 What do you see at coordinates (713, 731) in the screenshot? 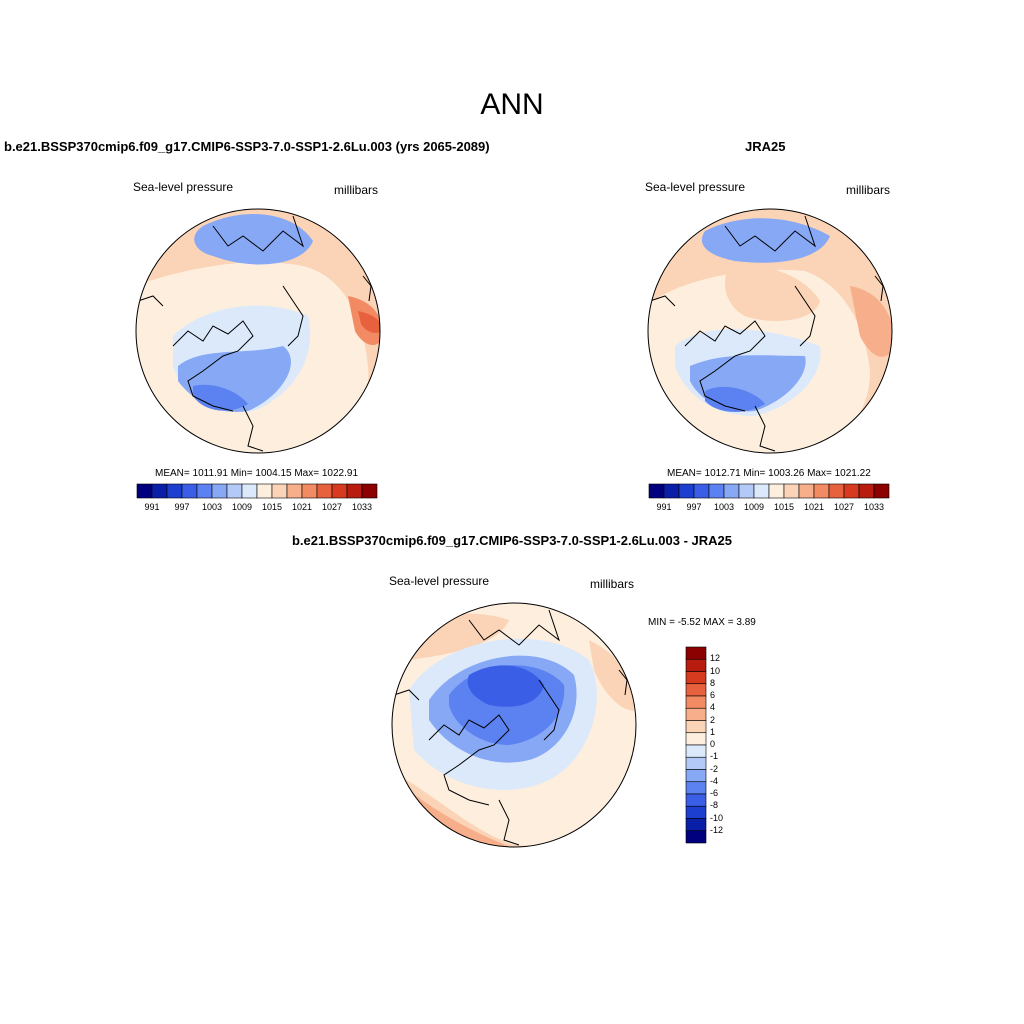
I see `diff-colorbar-tick-label: 1` at bounding box center [713, 731].